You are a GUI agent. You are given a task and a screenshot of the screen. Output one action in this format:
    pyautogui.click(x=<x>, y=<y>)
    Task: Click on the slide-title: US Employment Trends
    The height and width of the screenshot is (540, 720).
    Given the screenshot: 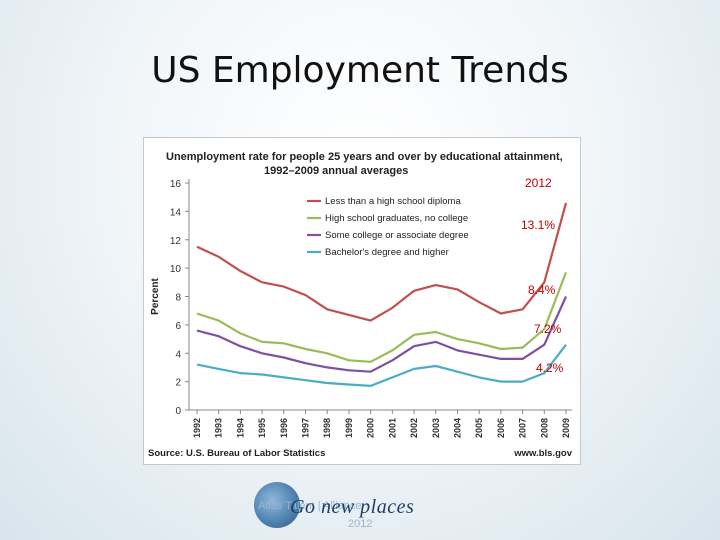 What is the action you would take?
    pyautogui.click(x=360, y=70)
    